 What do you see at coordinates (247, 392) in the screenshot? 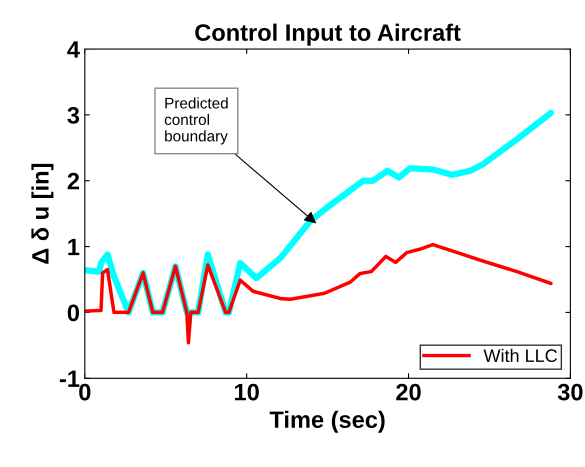
I see `x-tick-label: 10` at bounding box center [247, 392].